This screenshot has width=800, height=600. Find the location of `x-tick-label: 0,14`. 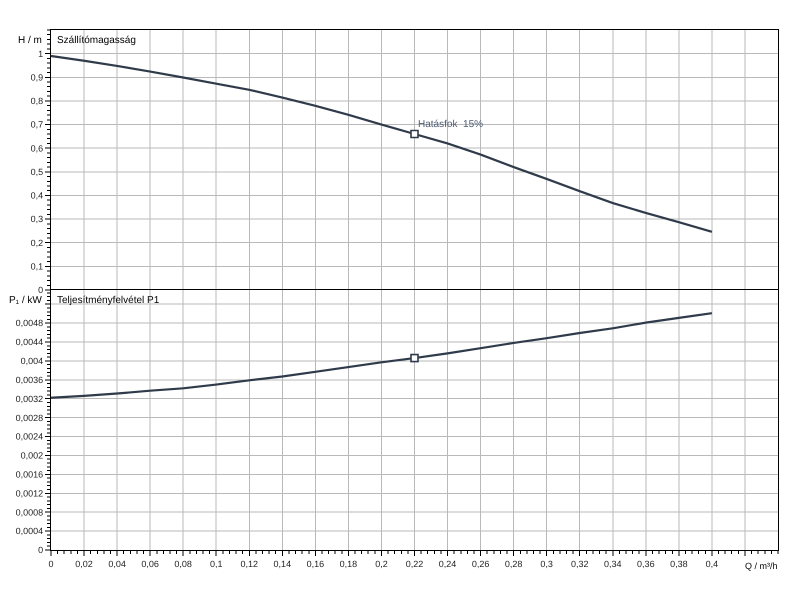

x-tick-label: 0,14 is located at coordinates (283, 563).